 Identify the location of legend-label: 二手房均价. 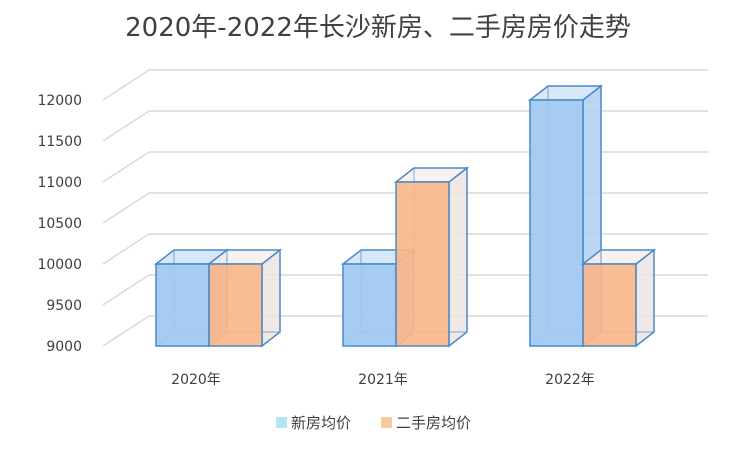
(433, 423).